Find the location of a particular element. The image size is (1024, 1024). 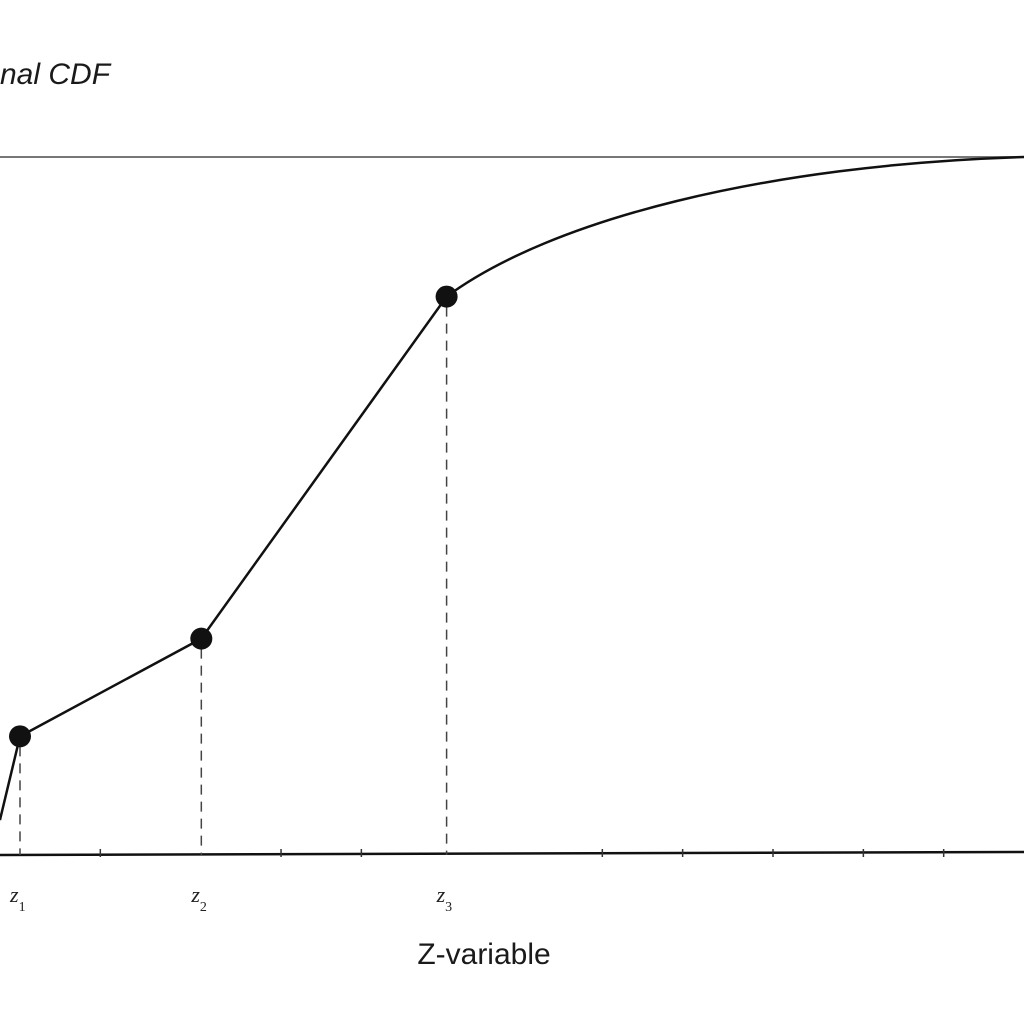

x-axis is located at coordinates (512, 853).